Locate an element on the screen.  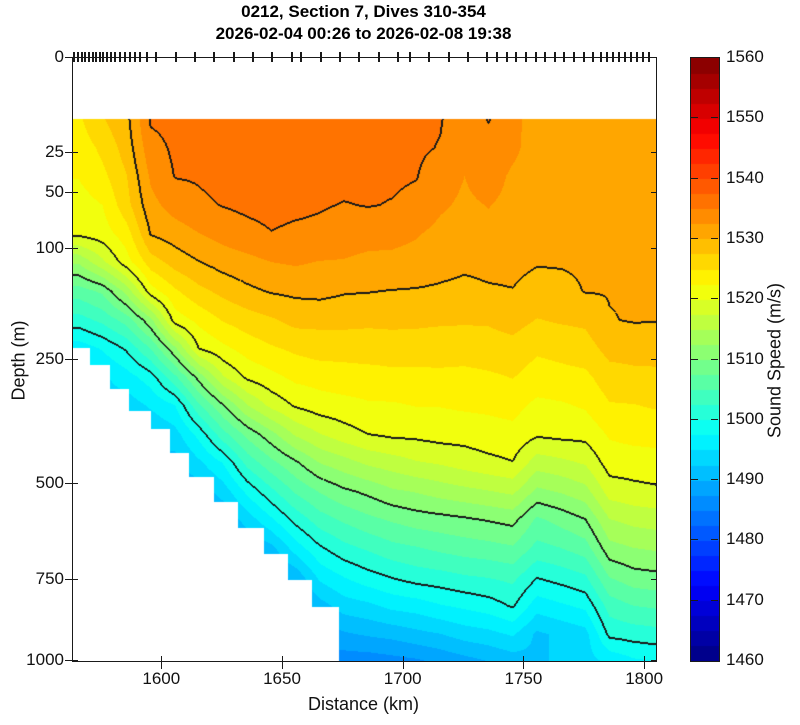
x-tick-label: 1600 is located at coordinates (161, 678).